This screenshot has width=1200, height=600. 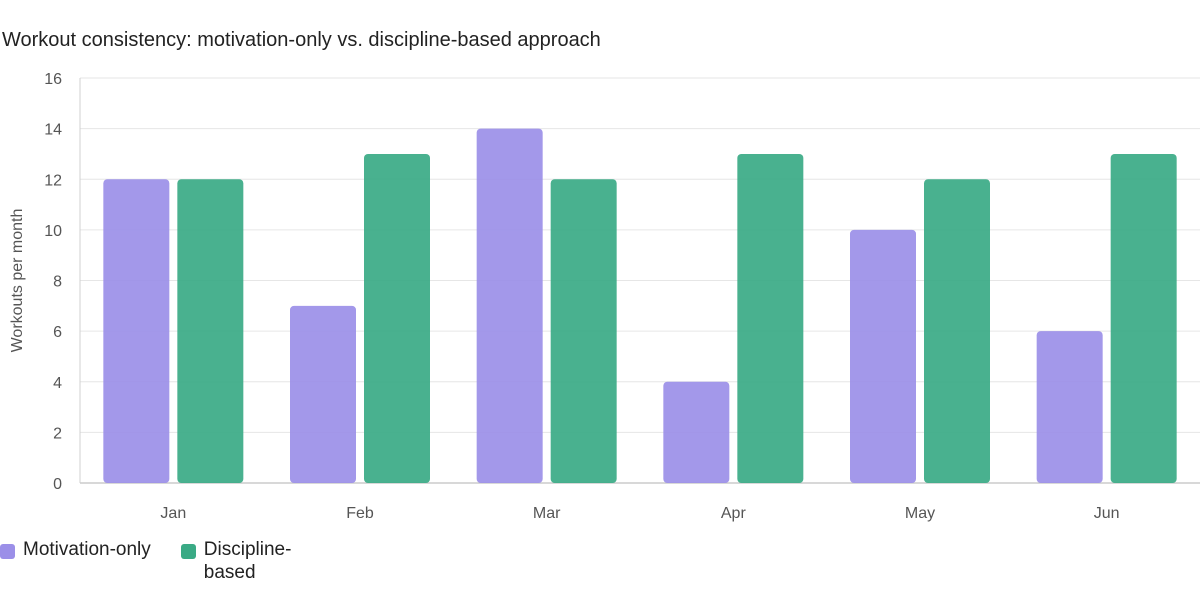 I want to click on bar-discipline-based-may, so click(x=957, y=331).